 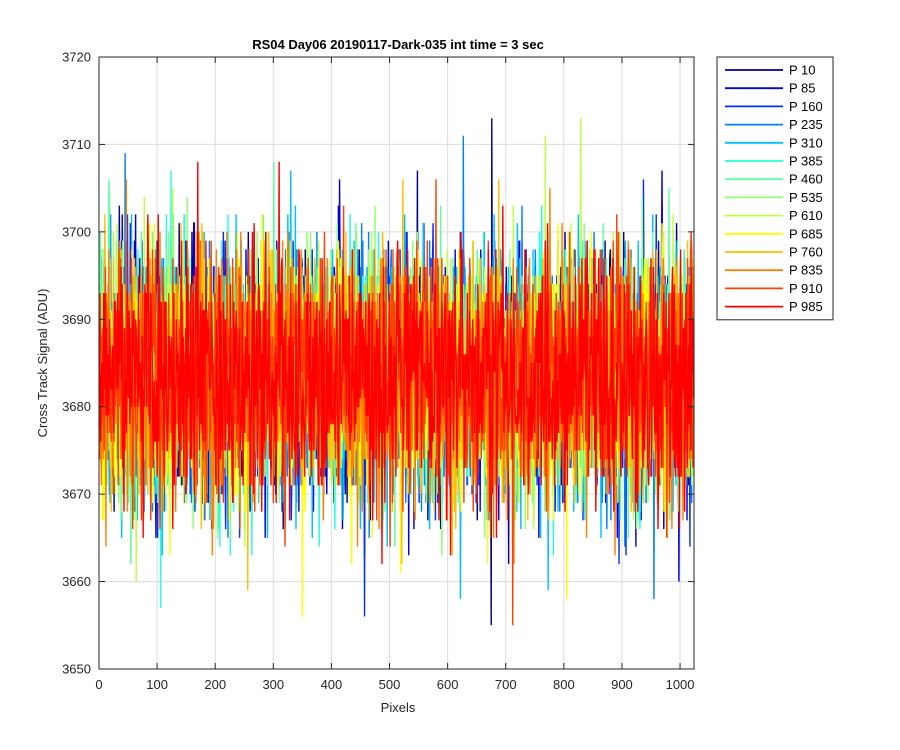 What do you see at coordinates (76, 144) in the screenshot?
I see `y-tick-label: 3710` at bounding box center [76, 144].